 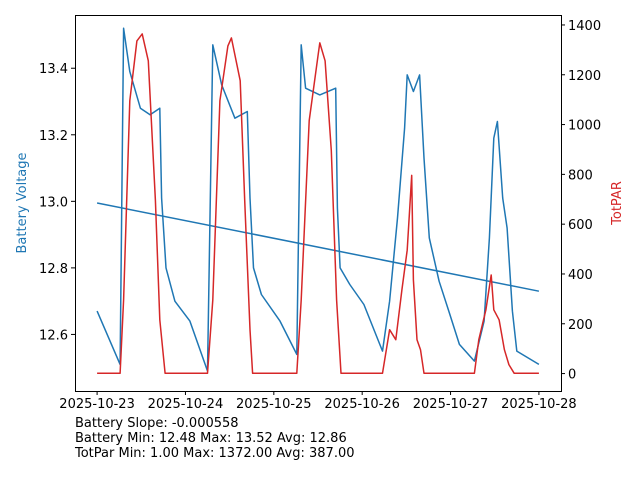 I want to click on y-left-tick-label: 12.6, so click(x=53, y=335).